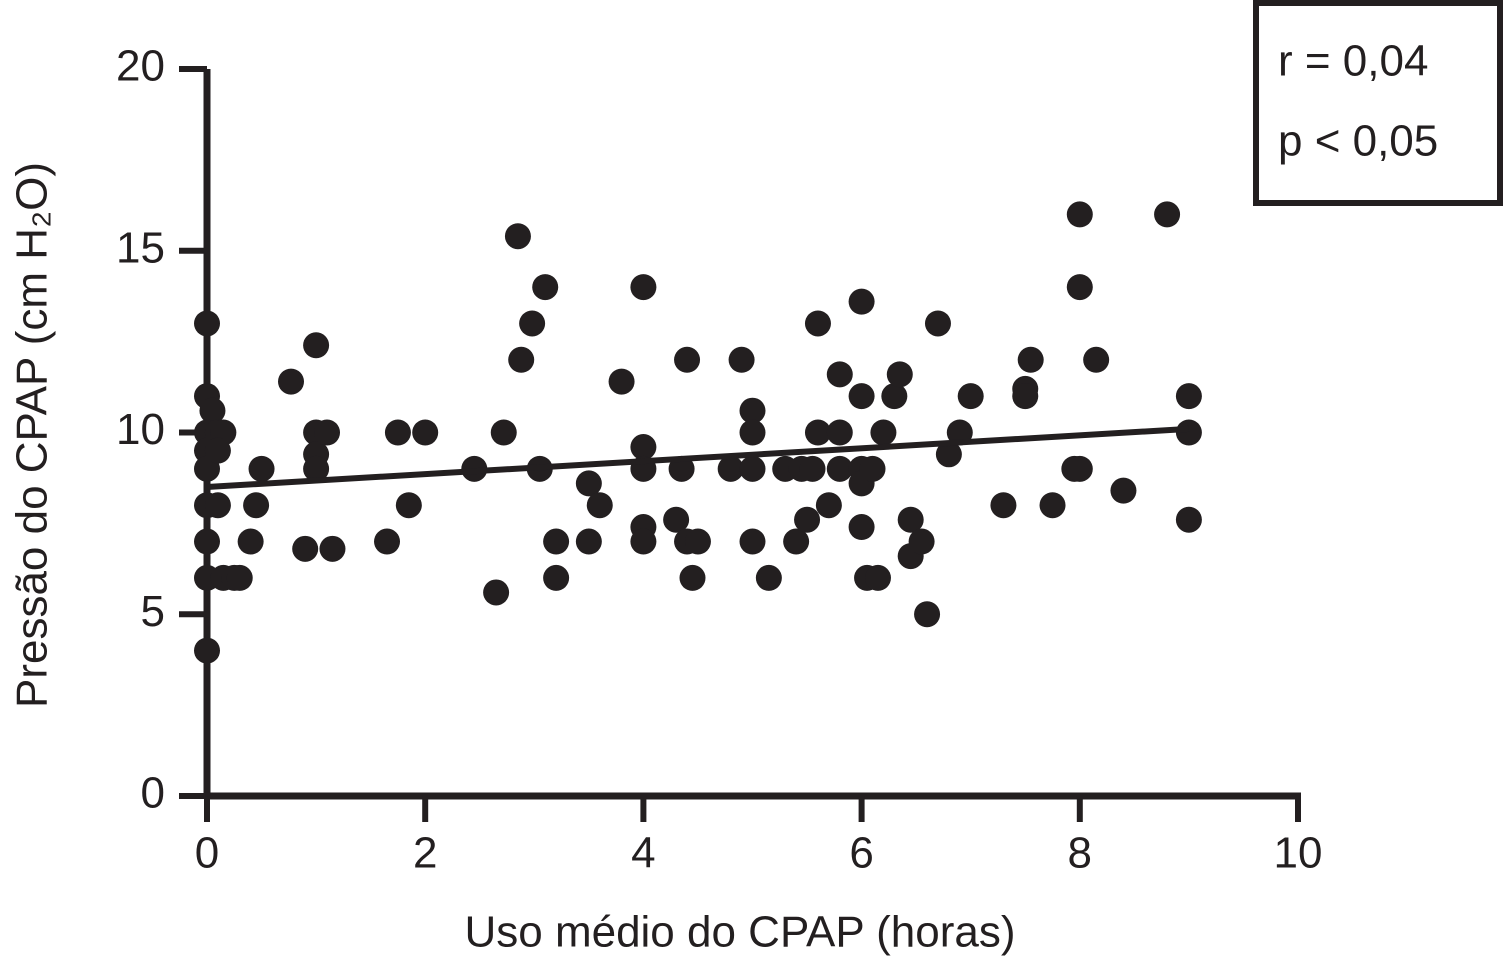 The height and width of the screenshot is (977, 1505). What do you see at coordinates (207, 853) in the screenshot?
I see `x-tick-label: 0` at bounding box center [207, 853].